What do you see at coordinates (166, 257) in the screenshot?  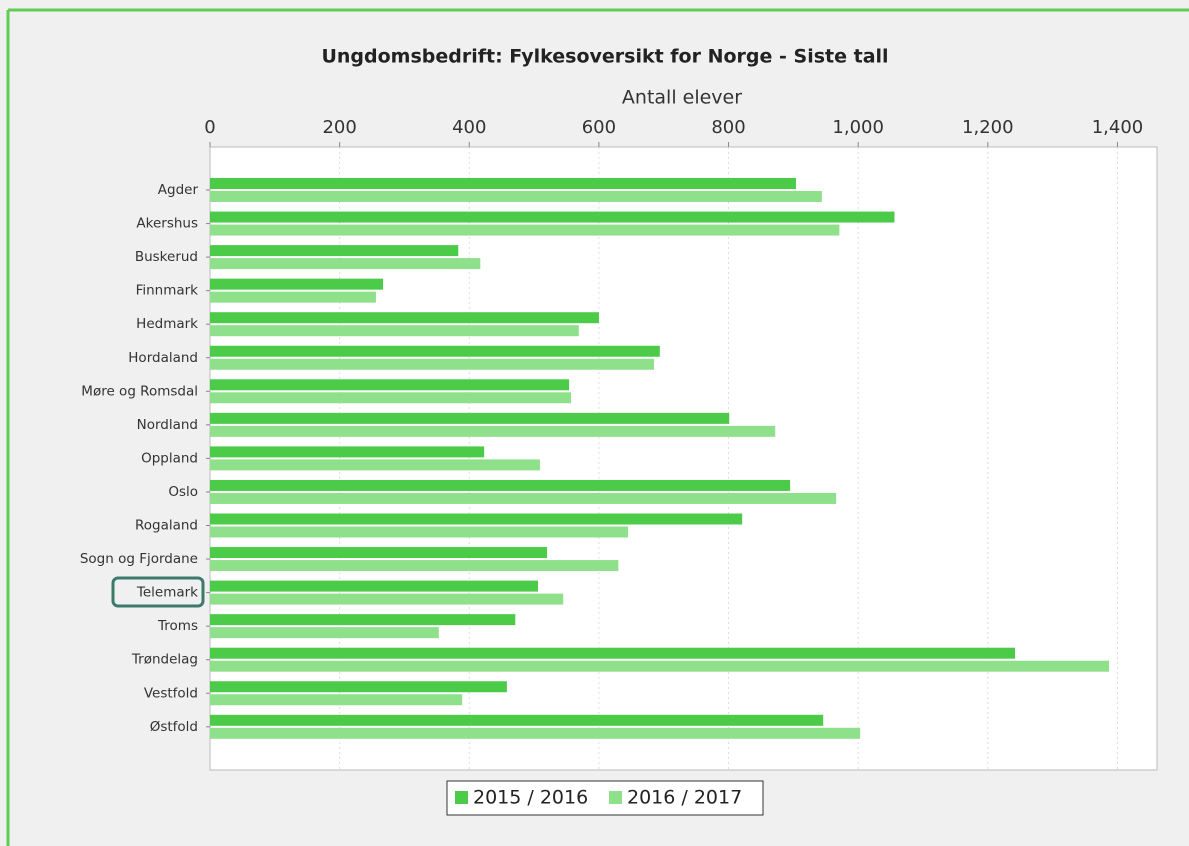 I see `y-tick-label: Buskerud` at bounding box center [166, 257].